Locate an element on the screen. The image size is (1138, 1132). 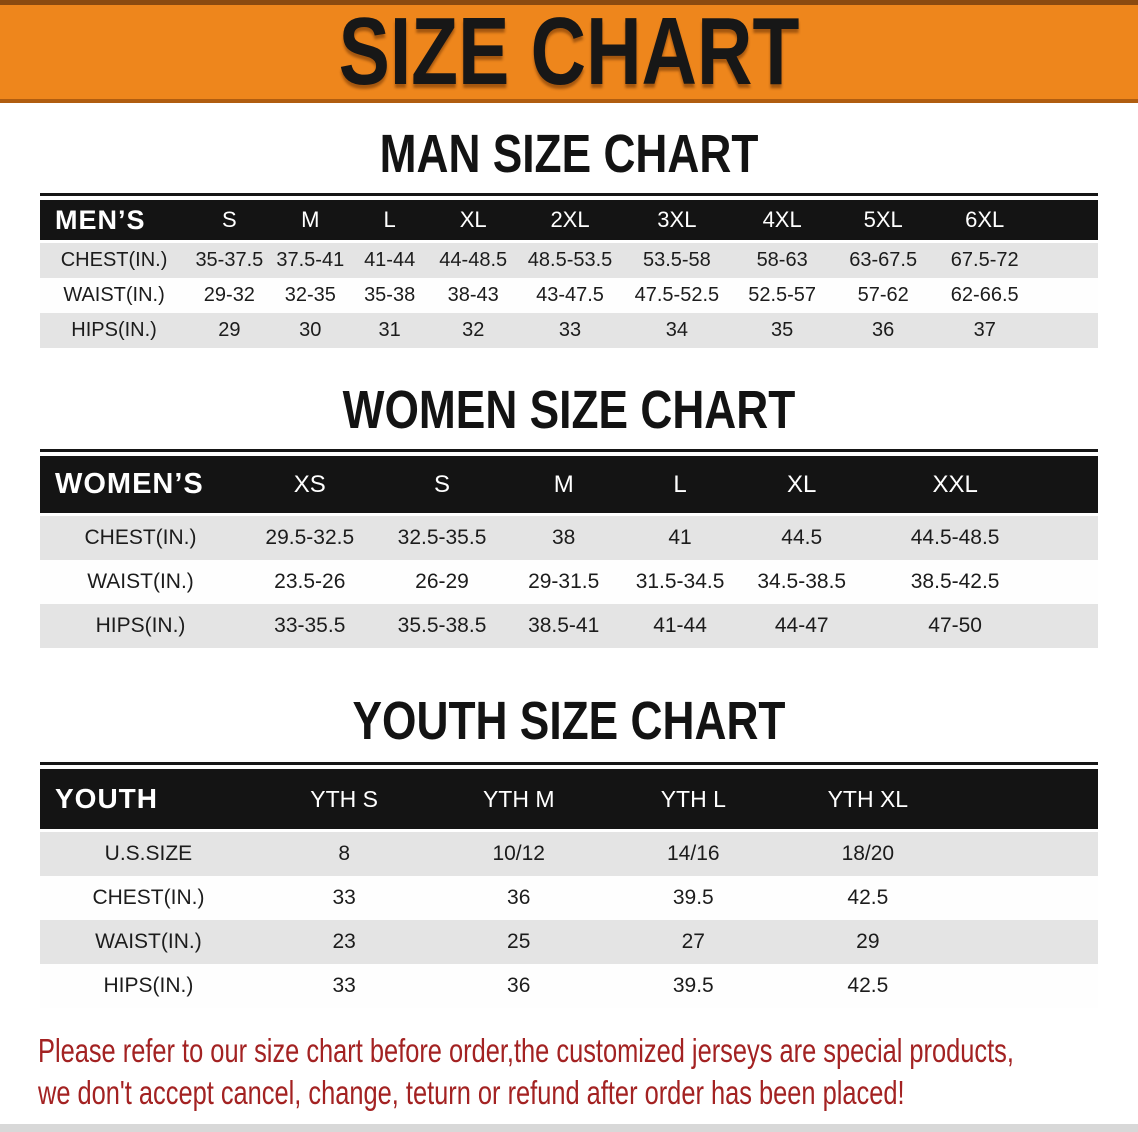
size-column-header: 5XL is located at coordinates (883, 221).